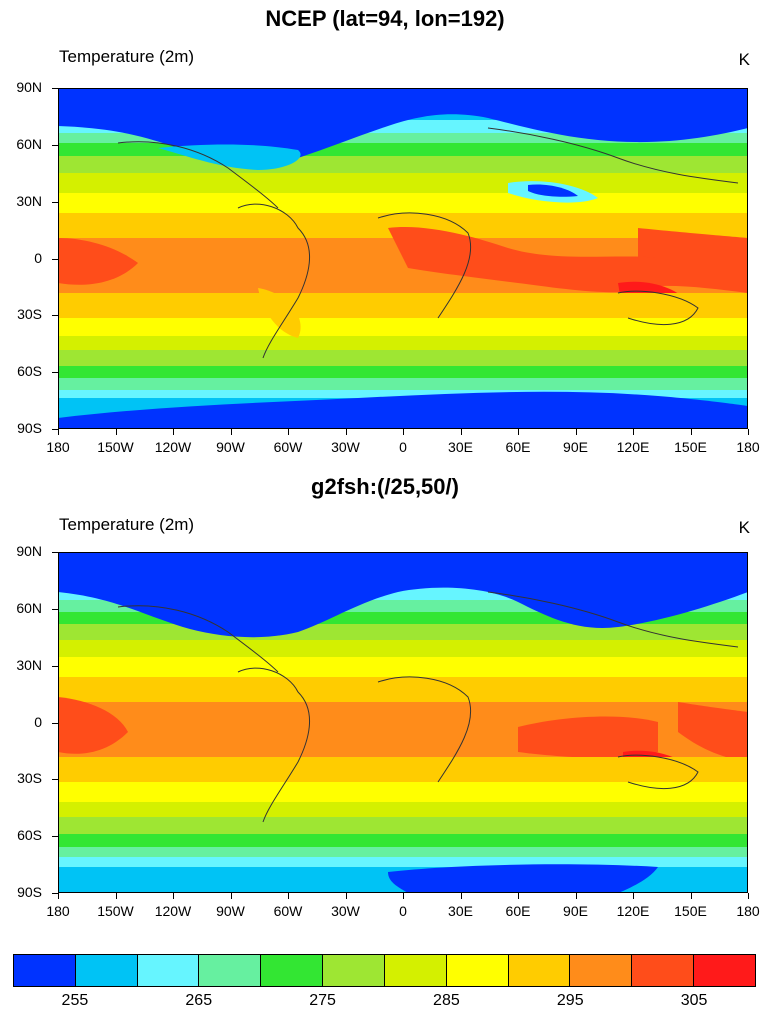 The width and height of the screenshot is (770, 1016). What do you see at coordinates (633, 911) in the screenshot?
I see `lon-label: 120E` at bounding box center [633, 911].